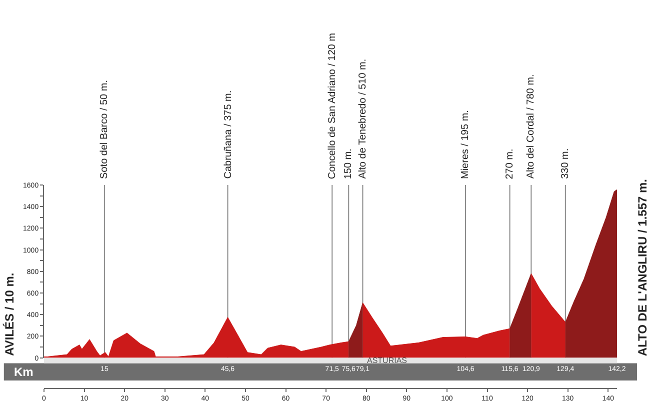  What do you see at coordinates (565, 163) in the screenshot?
I see `ref-line-label: 330 m.` at bounding box center [565, 163].